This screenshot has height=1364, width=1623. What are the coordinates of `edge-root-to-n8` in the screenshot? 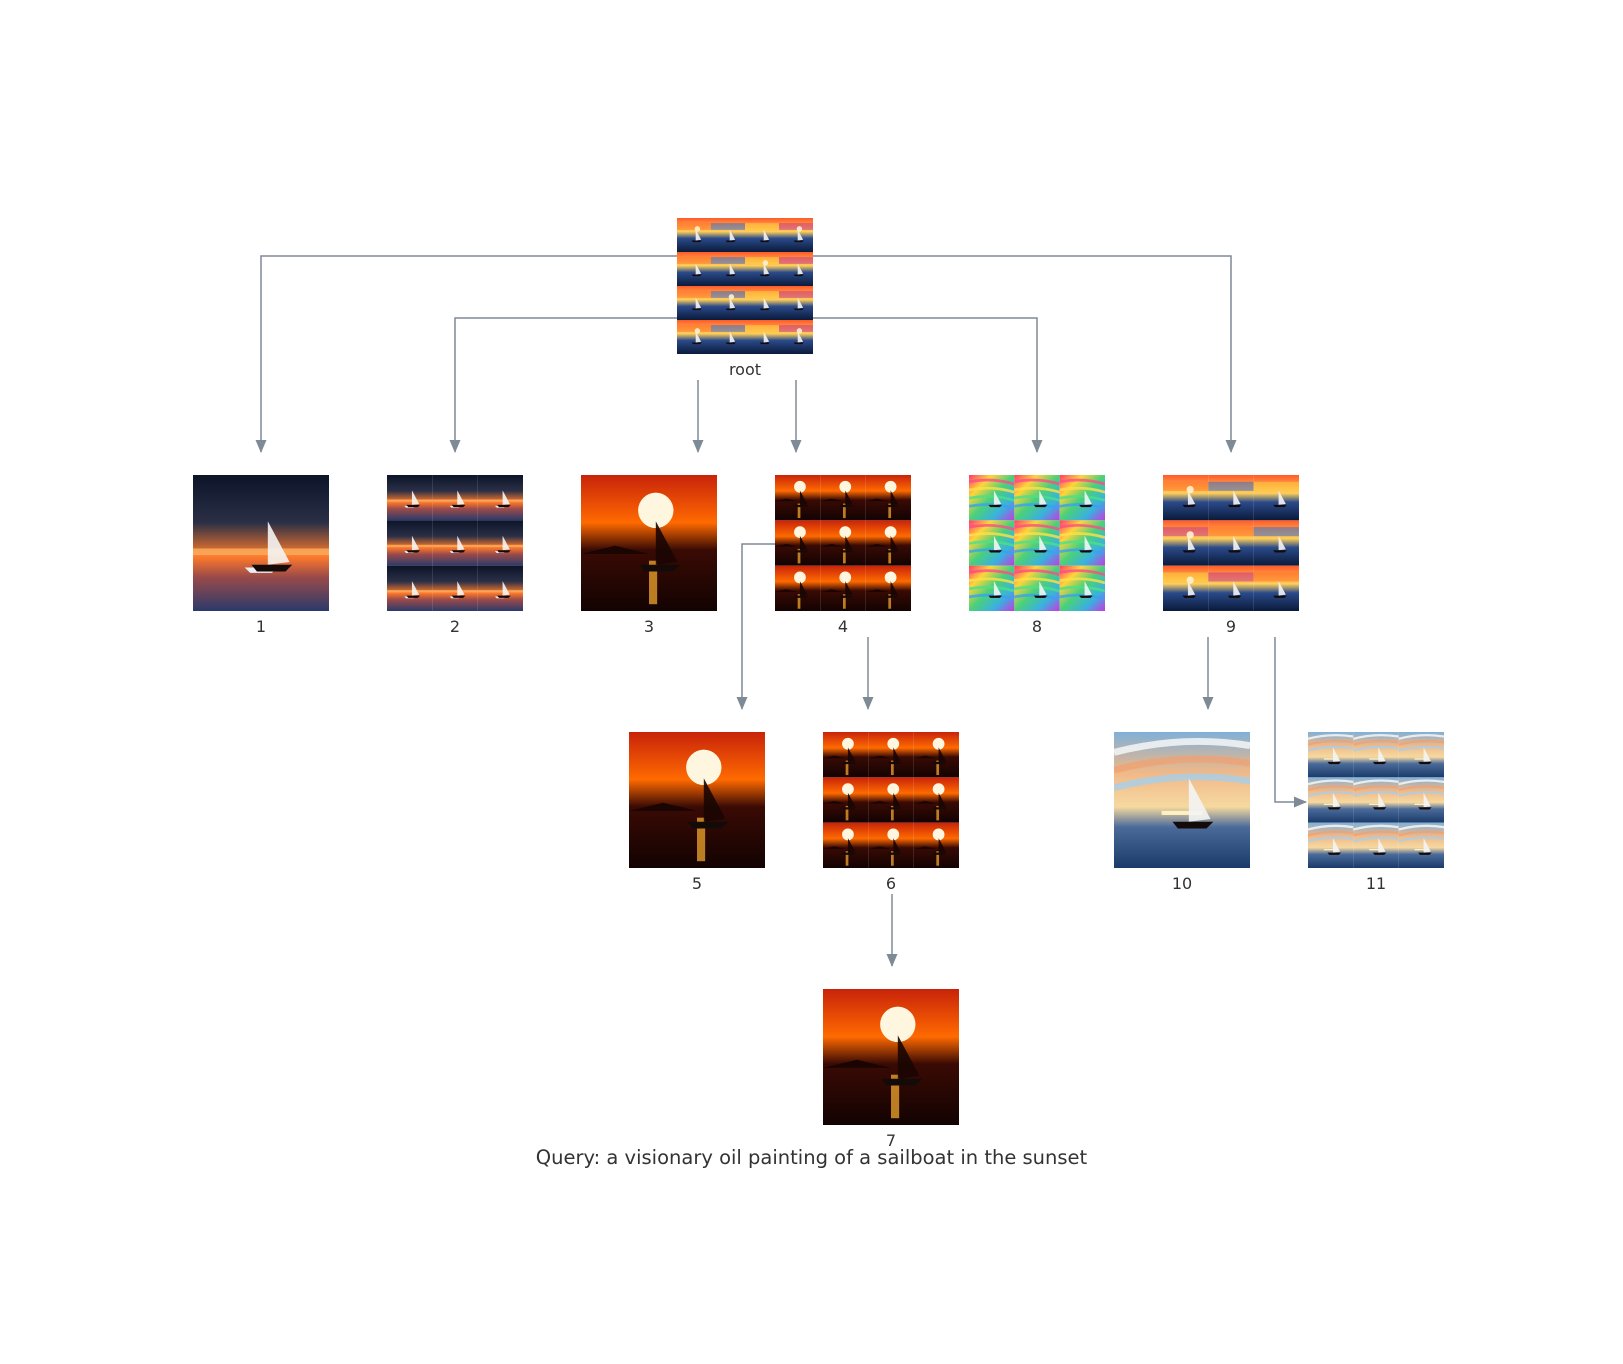 It's located at (928, 385).